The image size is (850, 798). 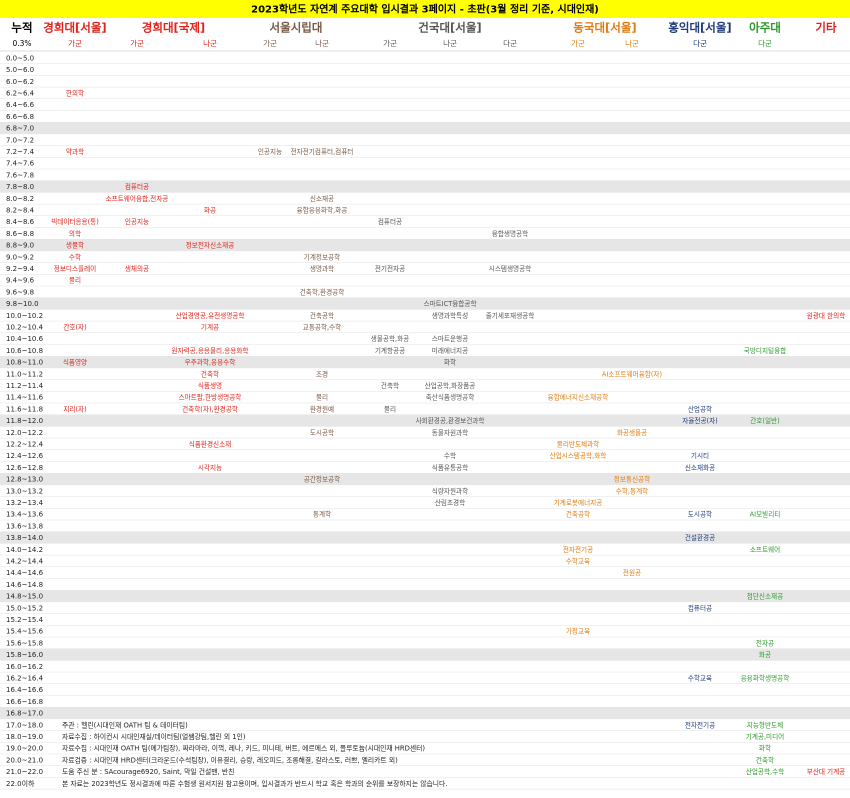 What do you see at coordinates (390, 268) in the screenshot?
I see `major-entry: 전기전자공` at bounding box center [390, 268].